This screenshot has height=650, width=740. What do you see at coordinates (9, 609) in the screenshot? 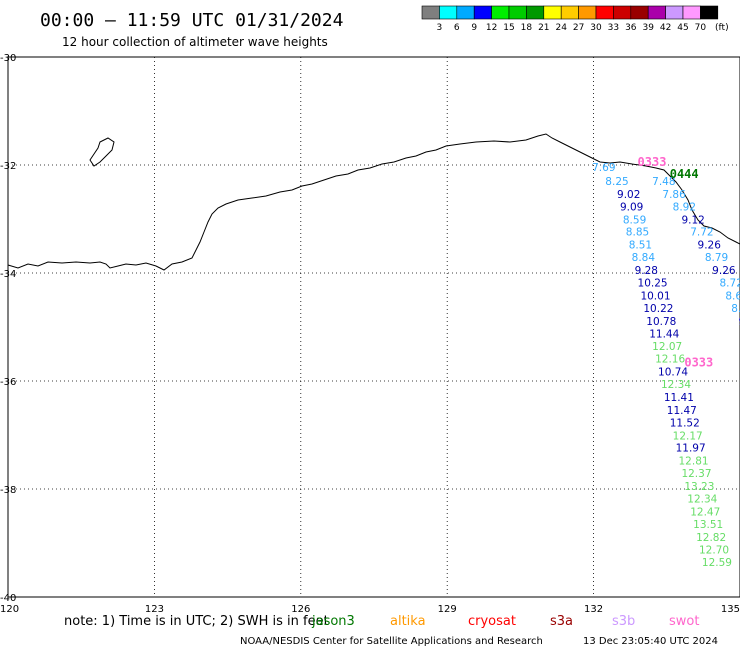
I see `lon-tick-label: 120` at bounding box center [9, 609].